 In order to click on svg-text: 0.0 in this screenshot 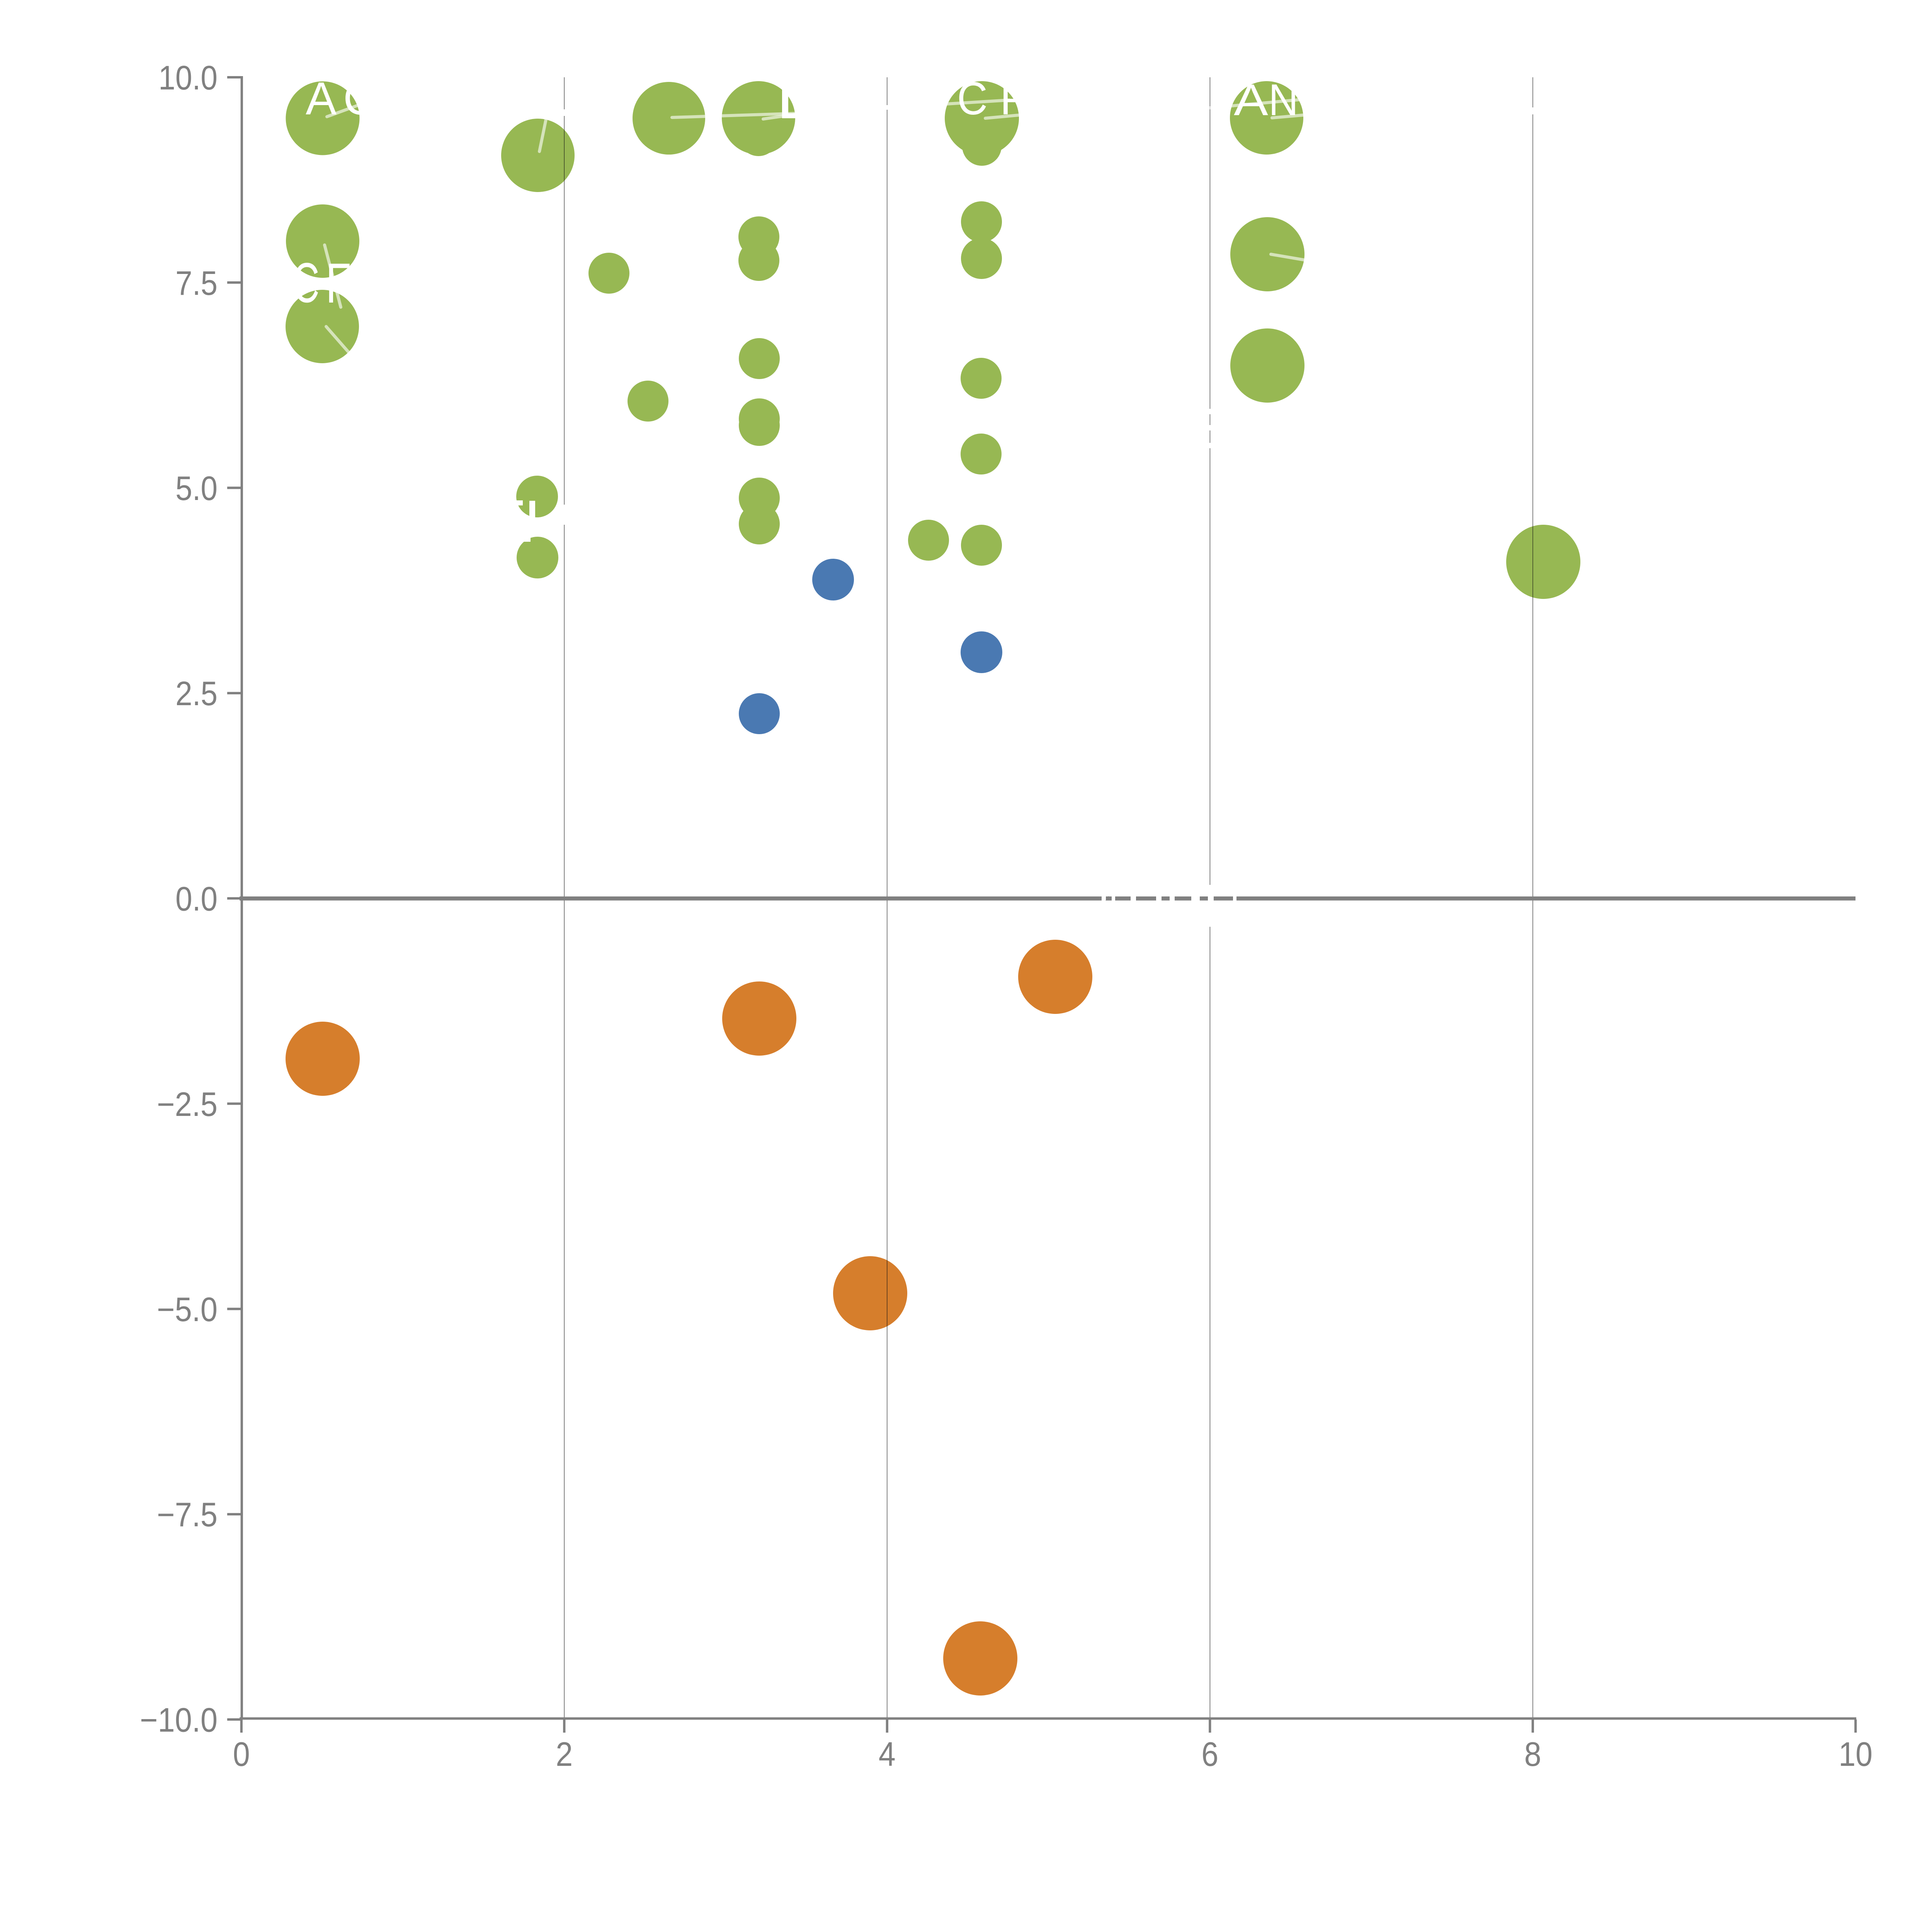, I will do `click(197, 899)`.